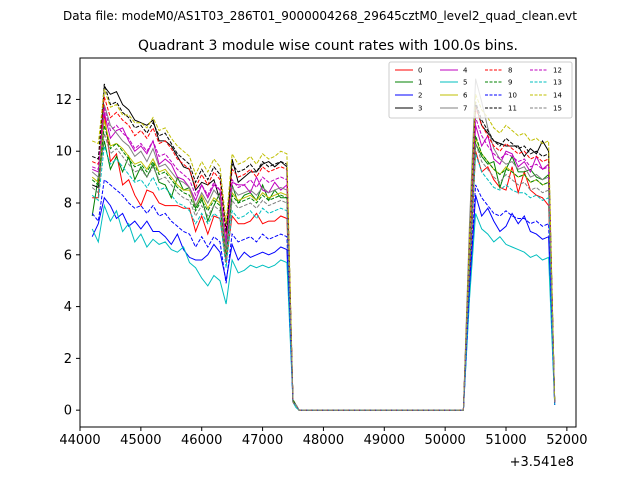 The height and width of the screenshot is (480, 640). I want to click on legend-label-0: 0, so click(420, 71).